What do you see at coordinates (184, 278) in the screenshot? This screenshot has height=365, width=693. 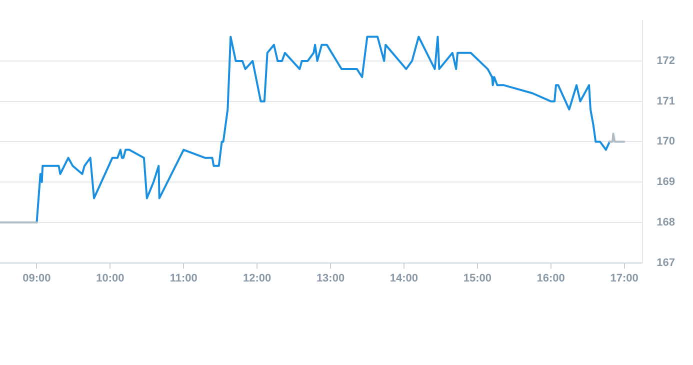 I see `x-tick-label: 11:00` at bounding box center [184, 278].